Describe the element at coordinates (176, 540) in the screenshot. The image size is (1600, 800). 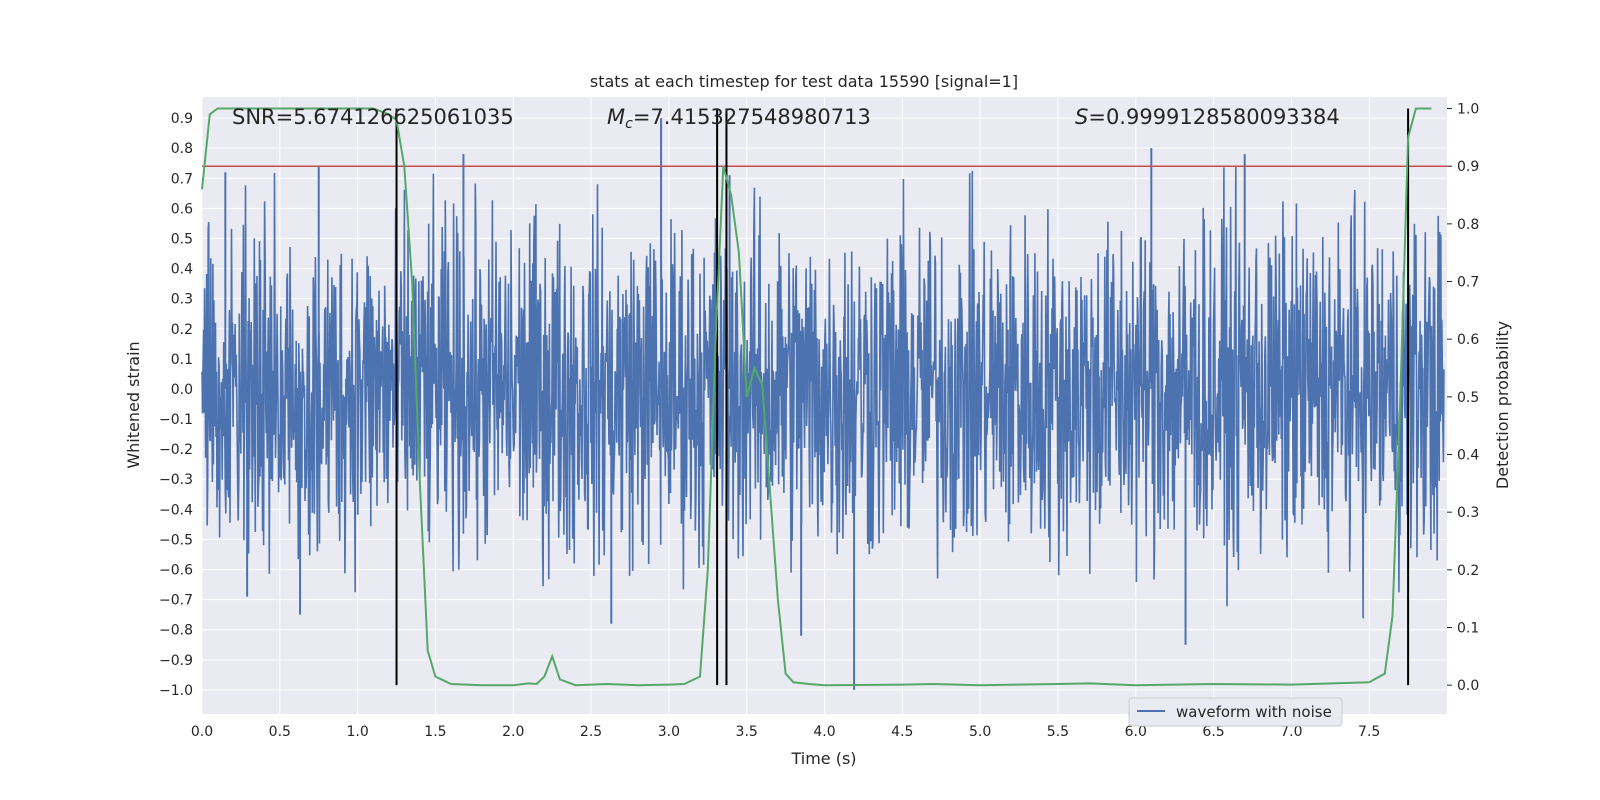
I see `y-tick-label: −0.5` at that location.